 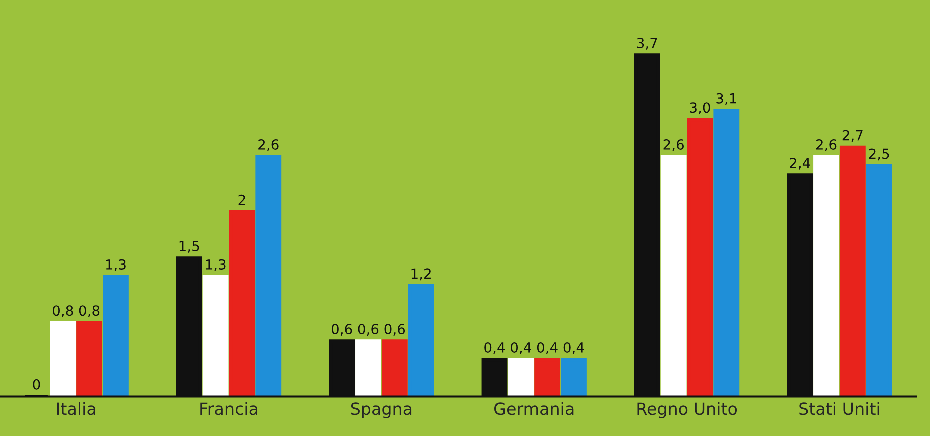 What do you see at coordinates (647, 44) in the screenshot?
I see `data-label: 3,7` at bounding box center [647, 44].